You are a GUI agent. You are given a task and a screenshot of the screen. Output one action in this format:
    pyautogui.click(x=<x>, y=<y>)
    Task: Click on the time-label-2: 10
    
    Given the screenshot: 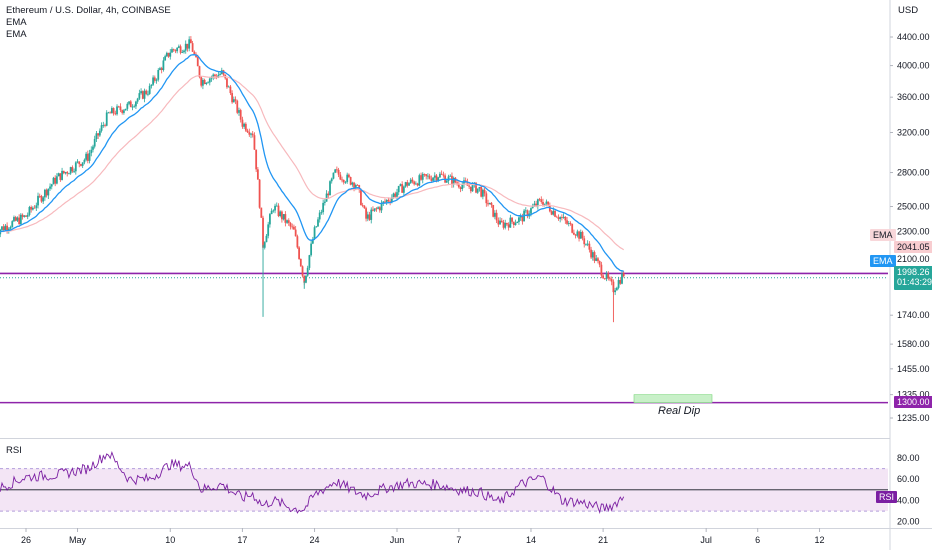 What is the action you would take?
    pyautogui.click(x=170, y=540)
    